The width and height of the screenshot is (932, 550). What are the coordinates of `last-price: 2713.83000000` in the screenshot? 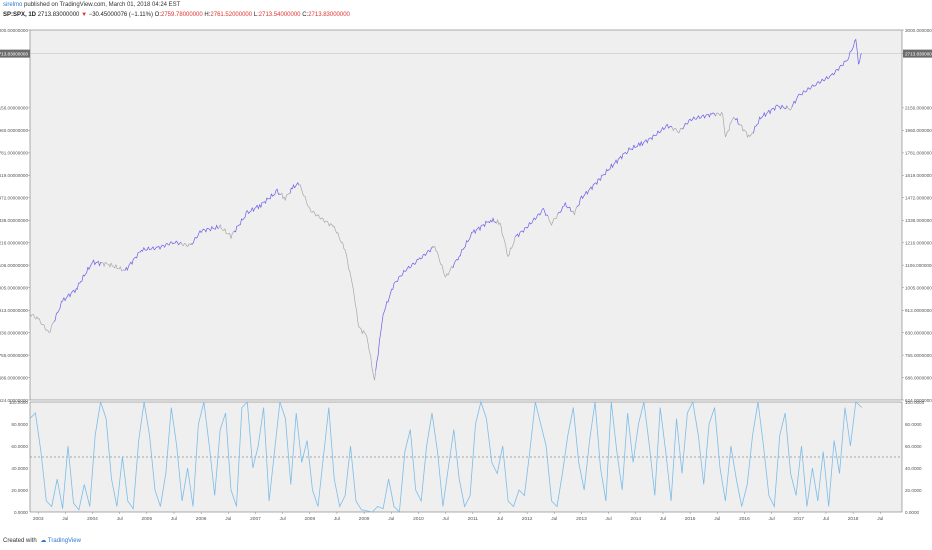 It's located at (58, 15).